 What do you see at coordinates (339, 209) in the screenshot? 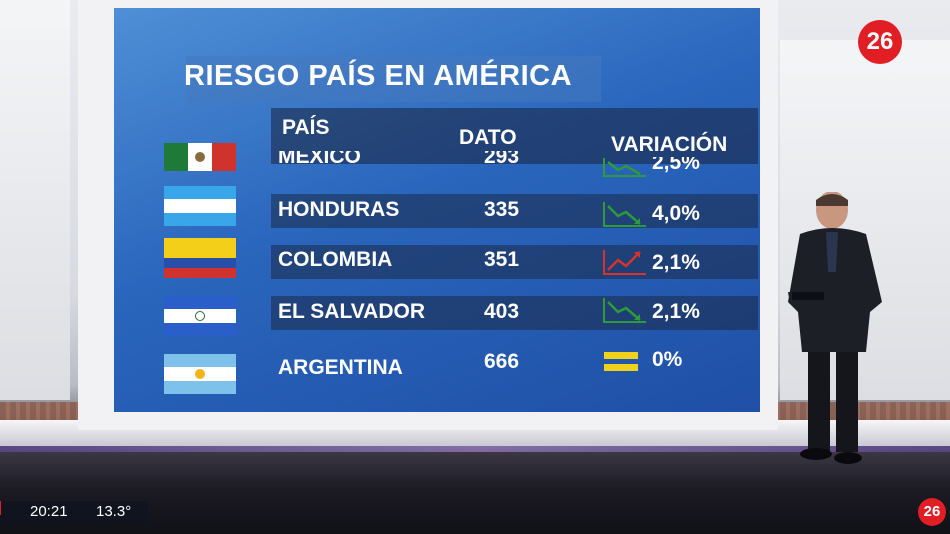
I see `country-name: HONDURAS` at bounding box center [339, 209].